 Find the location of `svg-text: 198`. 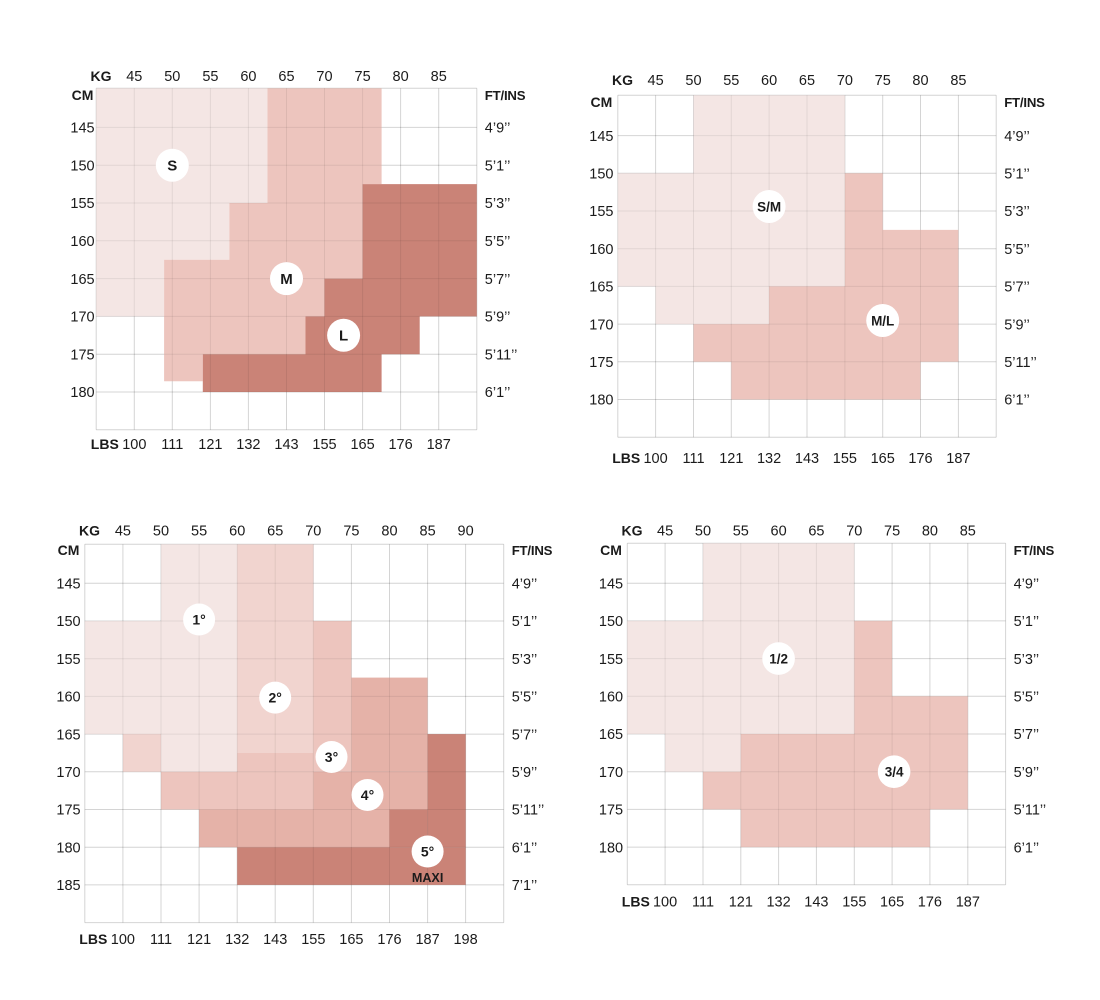

svg-text: 198 is located at coordinates (465, 940).